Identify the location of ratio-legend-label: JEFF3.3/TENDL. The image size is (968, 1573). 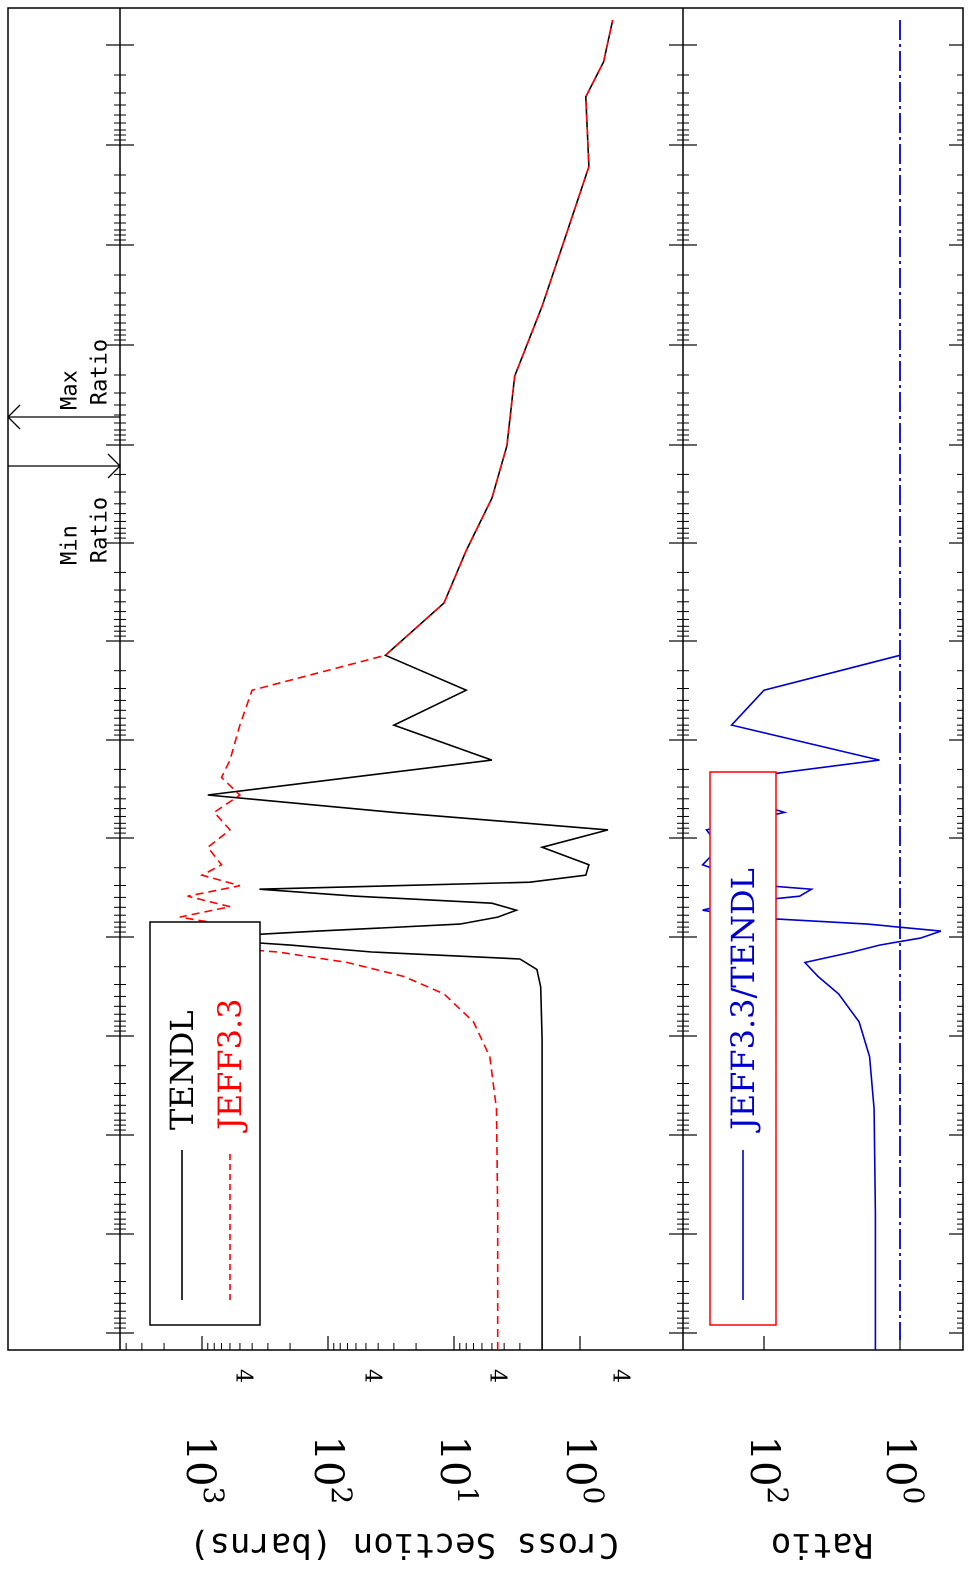
(743, 1000).